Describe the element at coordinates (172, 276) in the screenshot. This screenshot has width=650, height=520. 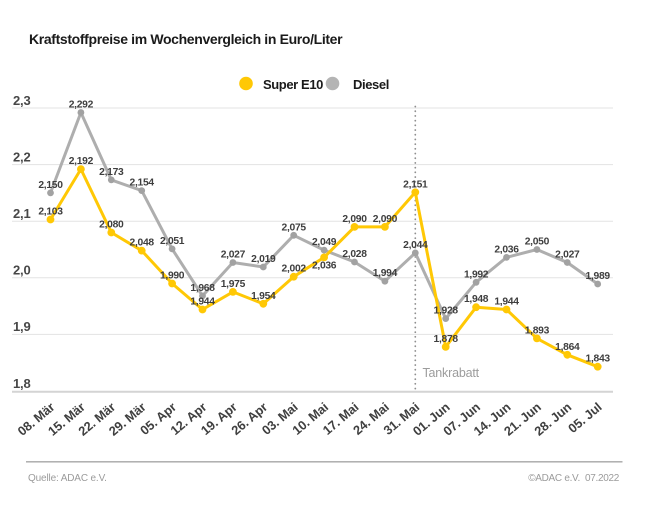
I see `svg-text: 1,990` at that location.